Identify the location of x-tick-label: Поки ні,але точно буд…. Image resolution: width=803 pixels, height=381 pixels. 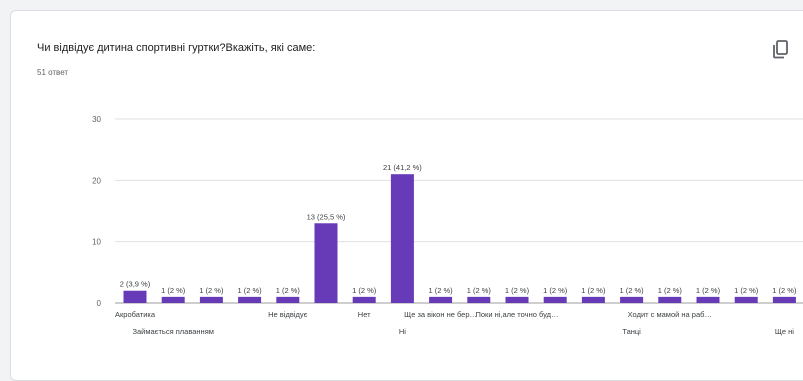
(517, 314).